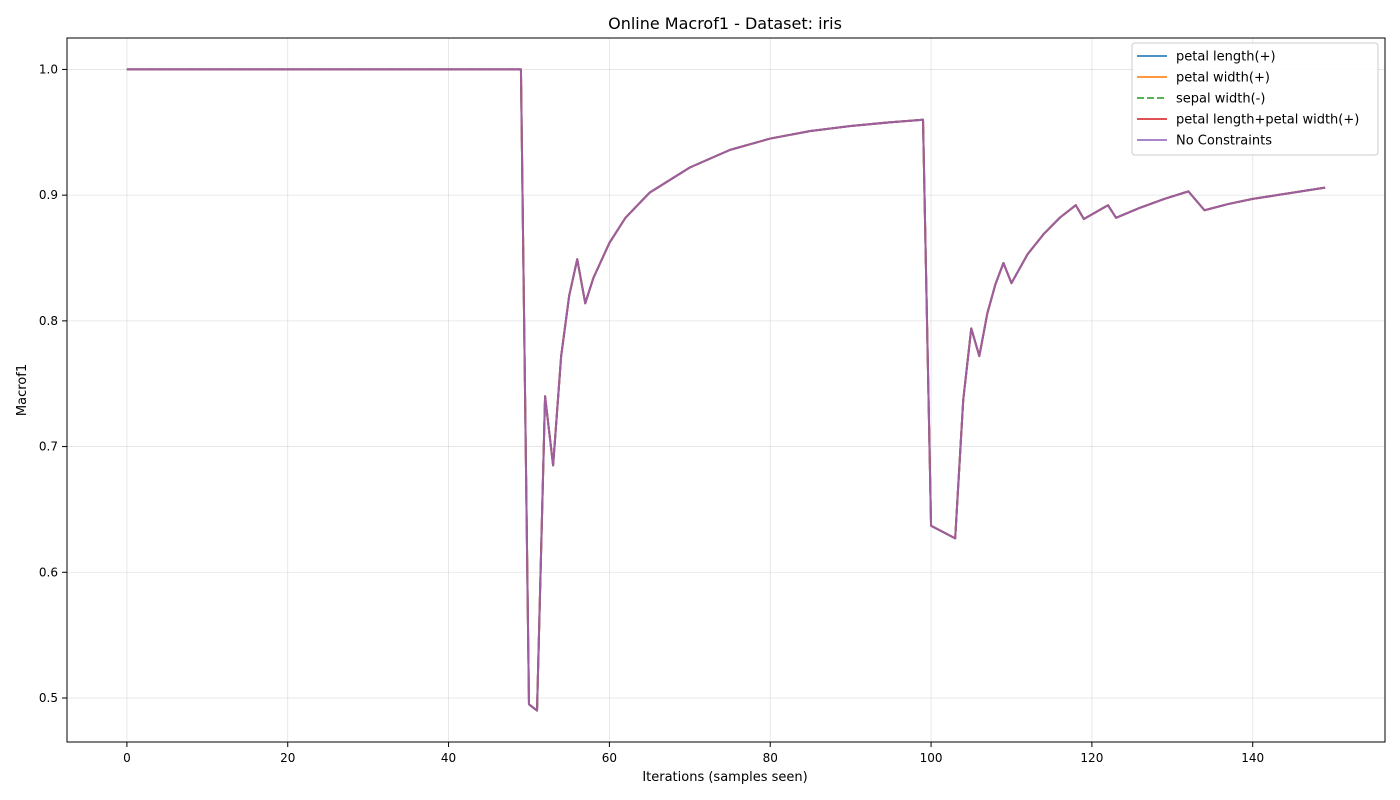 The height and width of the screenshot is (800, 1400). Describe the element at coordinates (1224, 141) in the screenshot. I see `legend-label: No Constraints` at that location.